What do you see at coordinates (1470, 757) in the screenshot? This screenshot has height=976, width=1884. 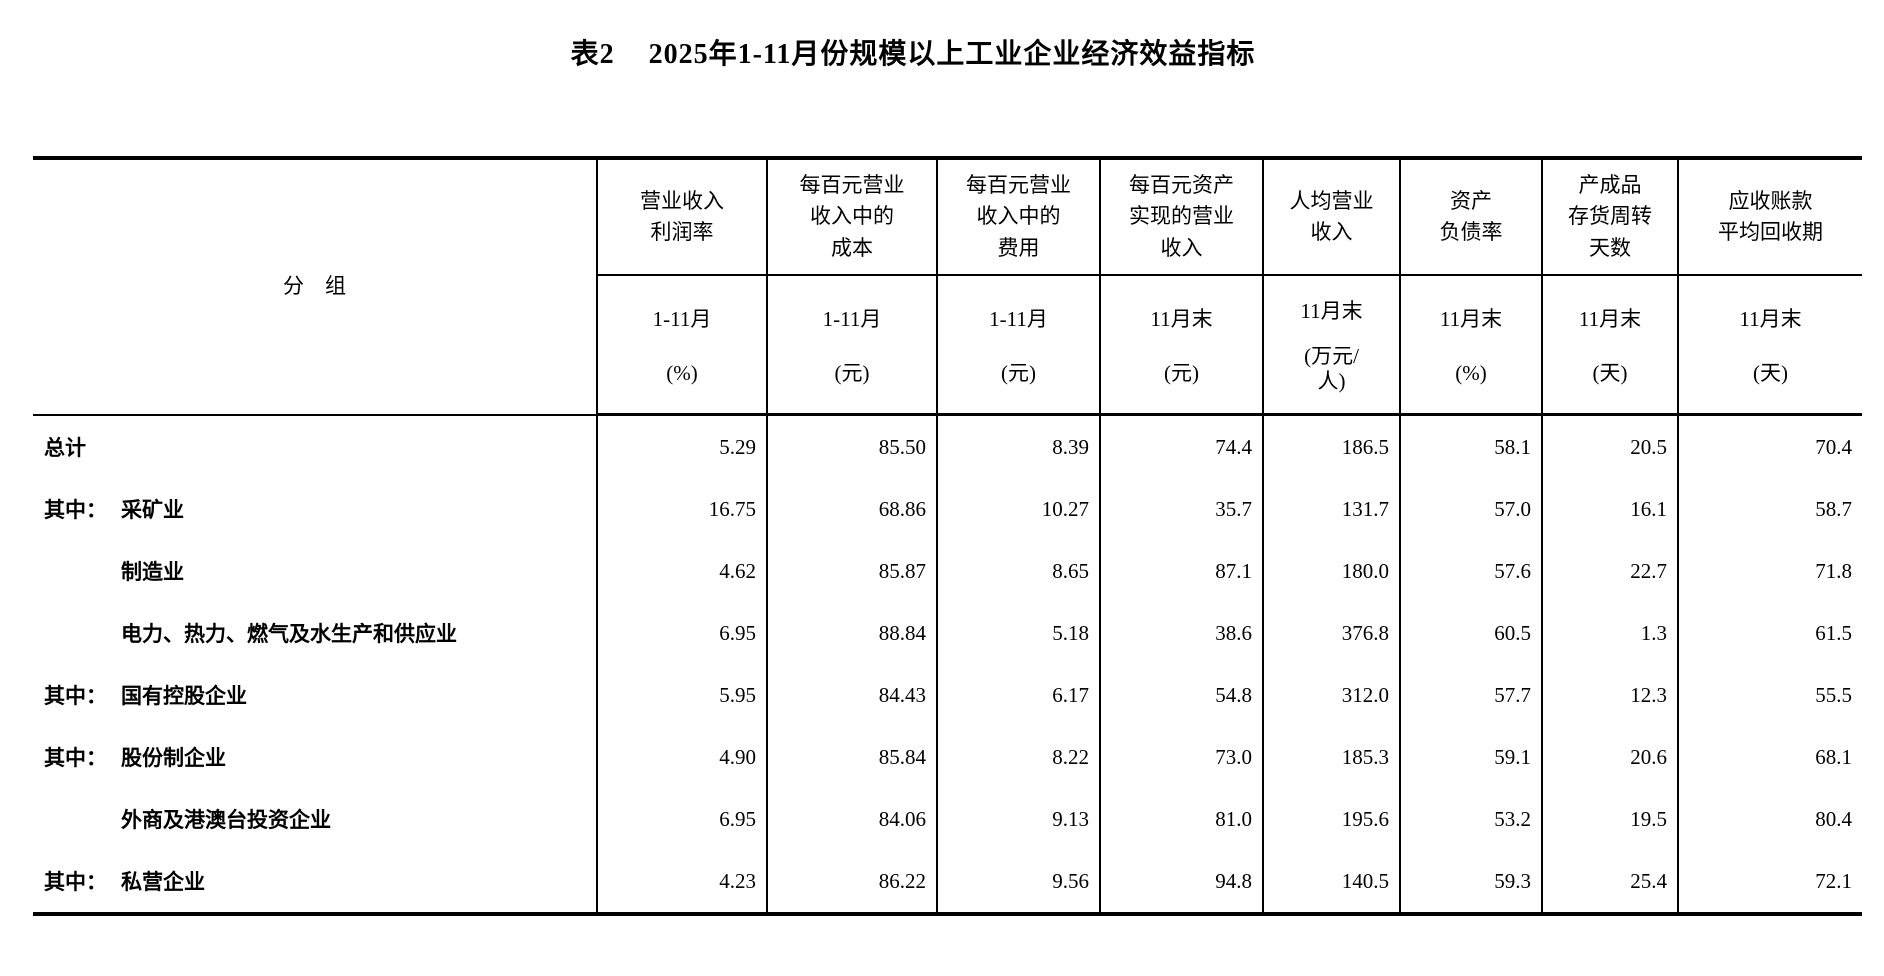 I see `value-cell: 59.1` at bounding box center [1470, 757].